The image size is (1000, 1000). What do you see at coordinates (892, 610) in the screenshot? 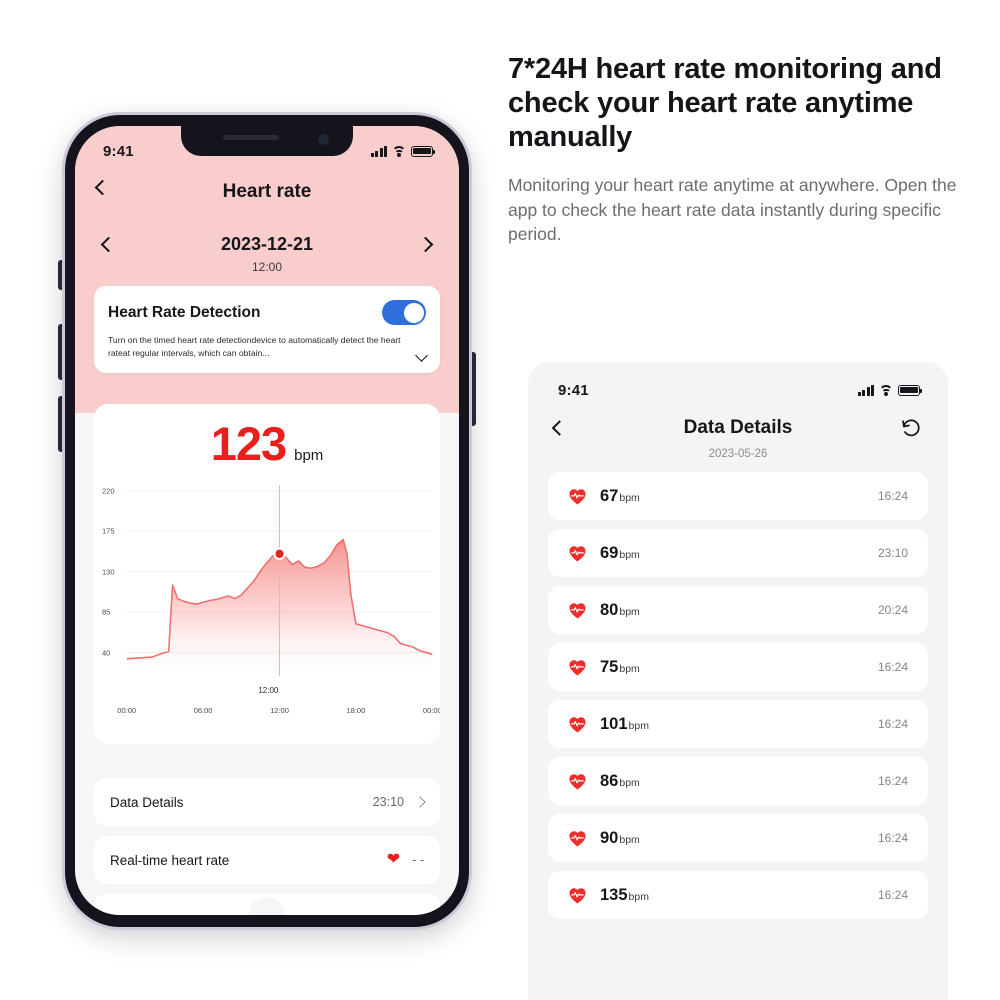
I see `record-time: 20:24` at bounding box center [892, 610].